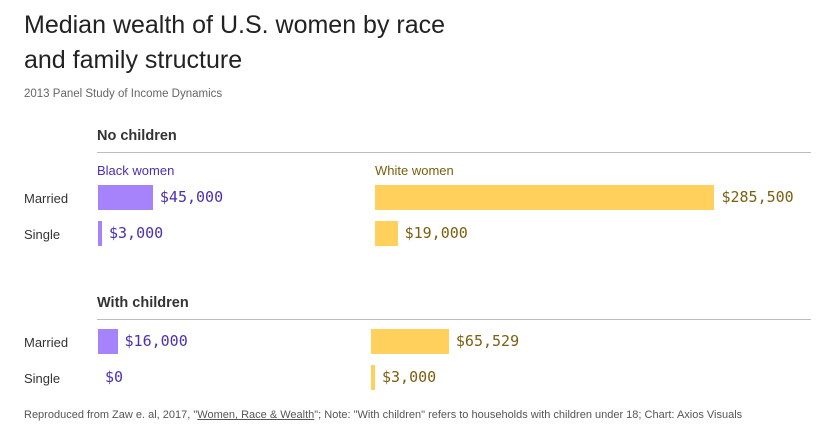  Describe the element at coordinates (123, 94) in the screenshot. I see `chart-subtitle: 2013 Panel Study of Income Dynamics` at that location.